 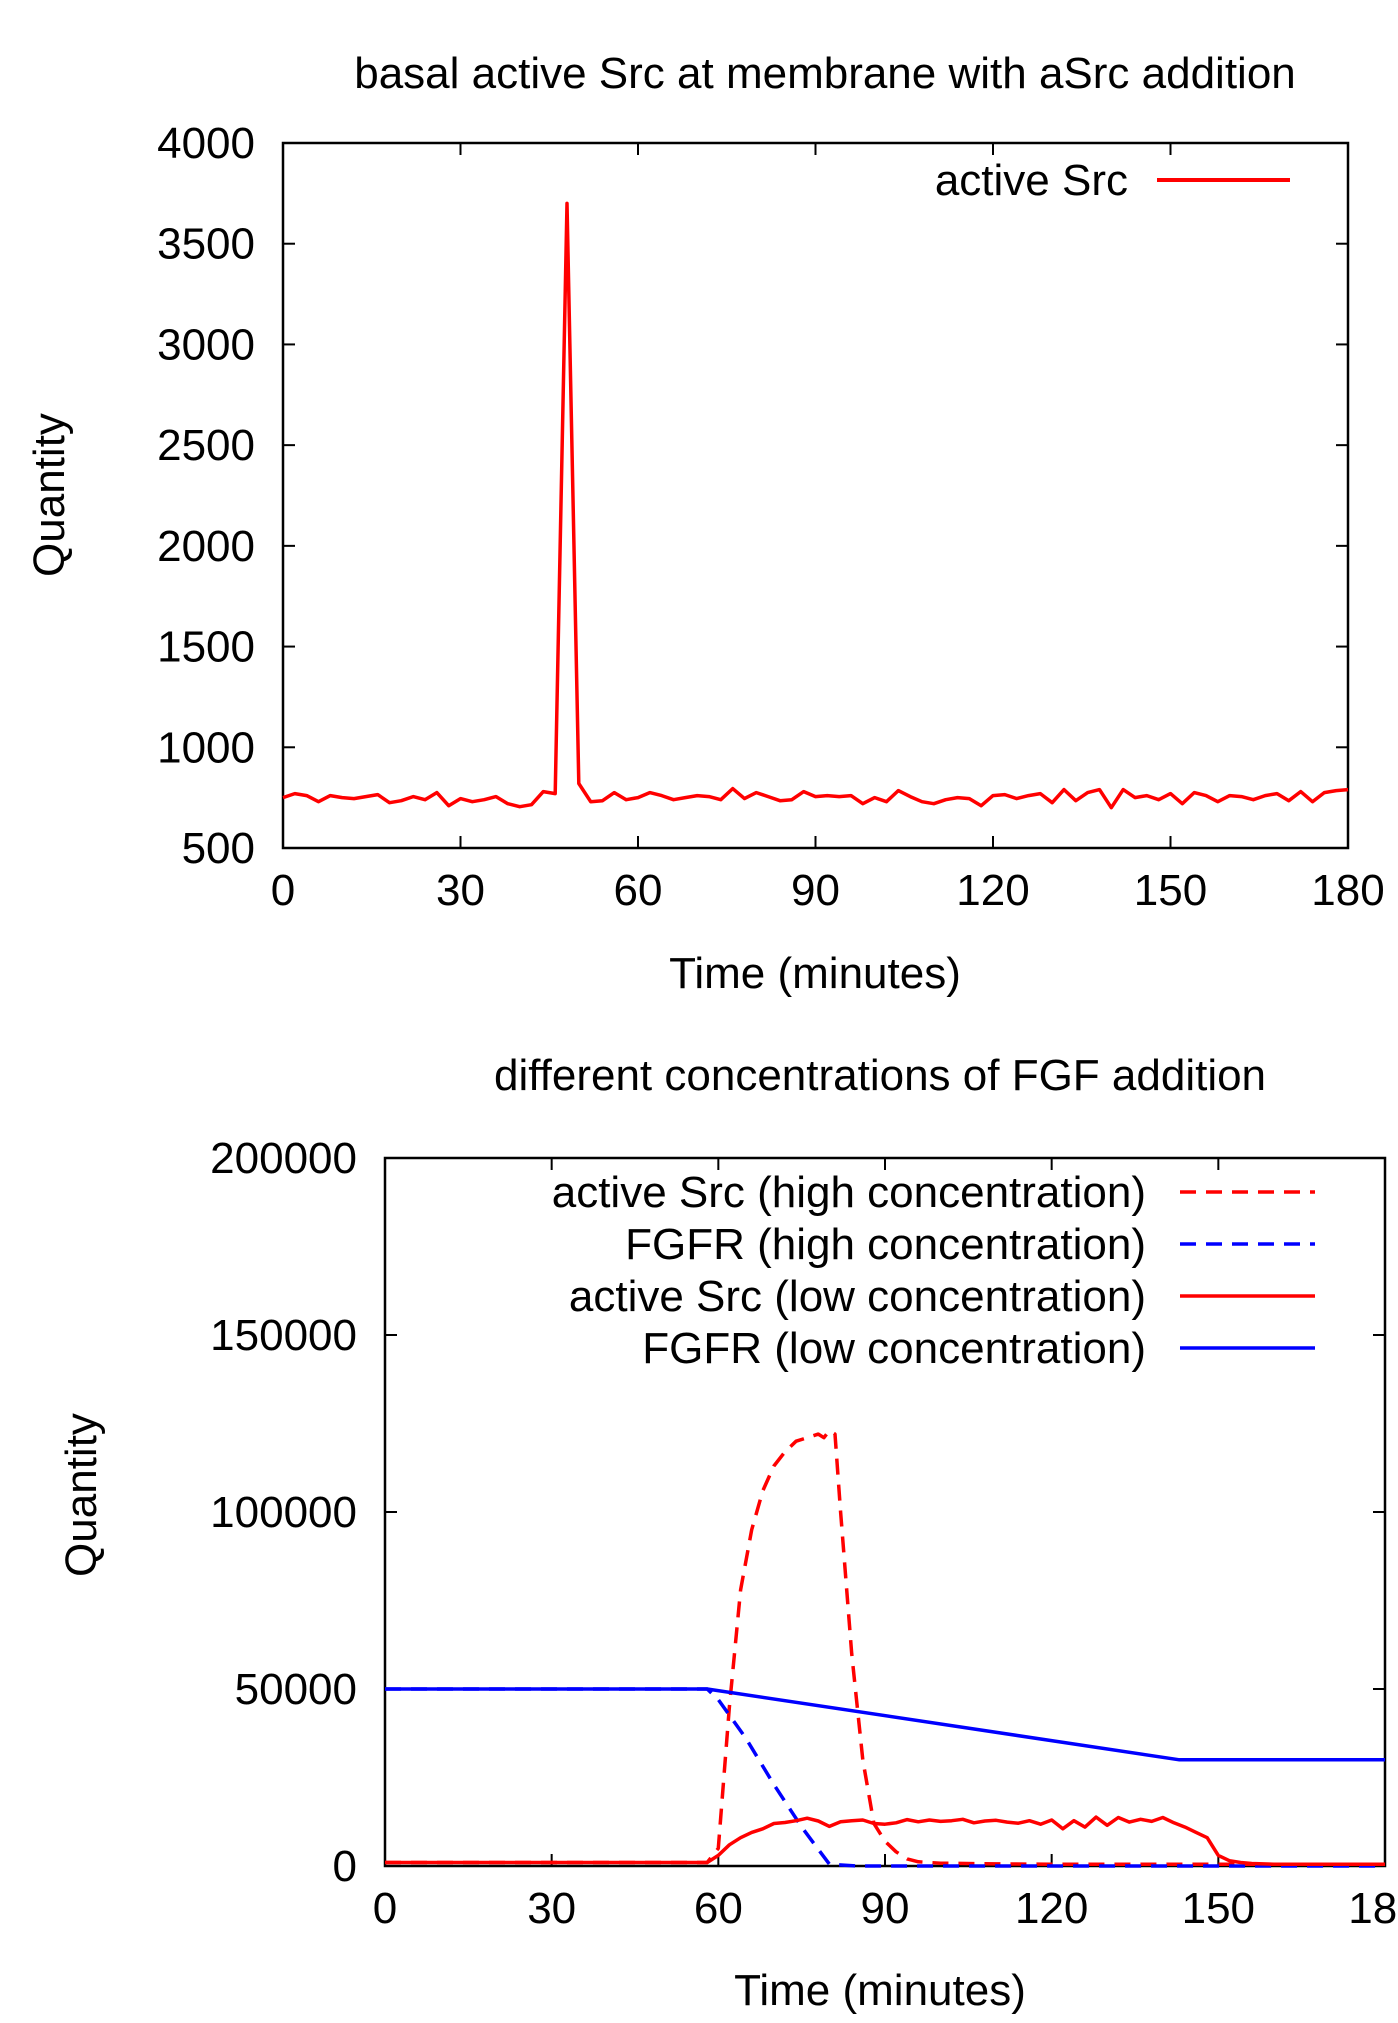 What do you see at coordinates (206, 647) in the screenshot?
I see `chart-1-y-tick-label-2: 1500` at bounding box center [206, 647].